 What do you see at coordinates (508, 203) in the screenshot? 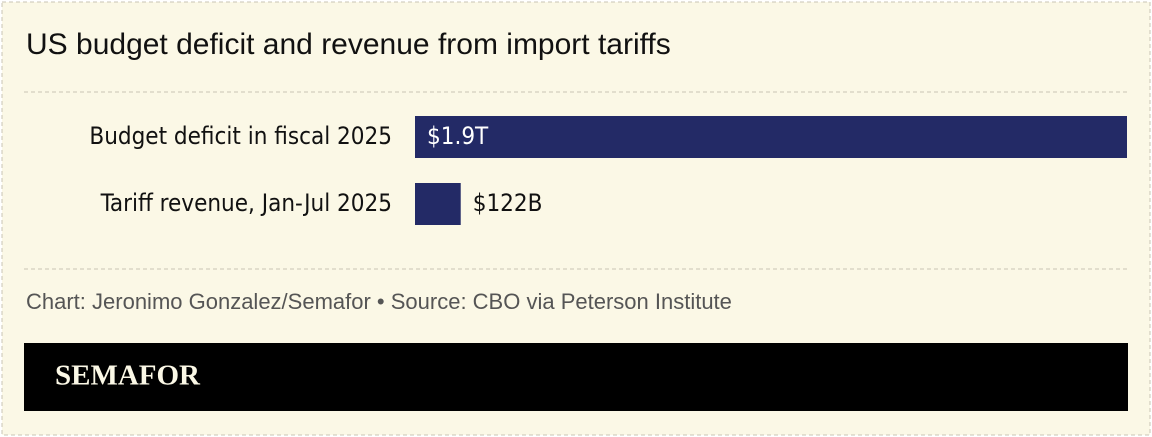
I see `value-label: $122B` at bounding box center [508, 203].